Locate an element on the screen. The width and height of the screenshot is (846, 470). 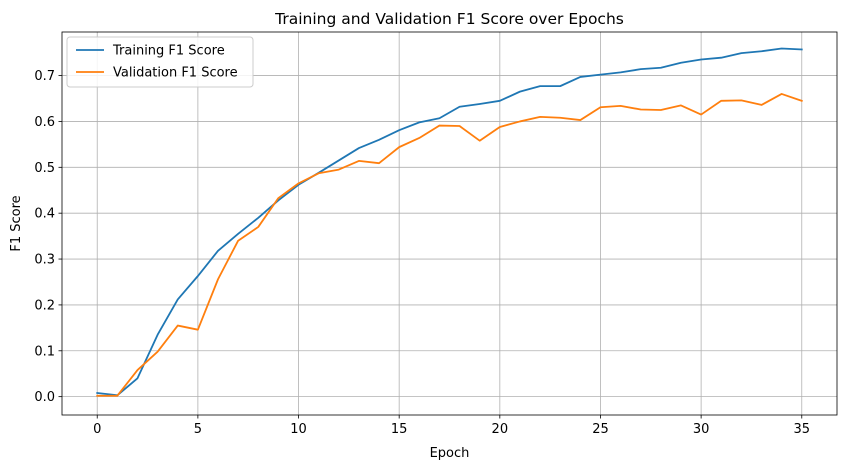
y-tick-label: 0.5 is located at coordinates (44, 168).